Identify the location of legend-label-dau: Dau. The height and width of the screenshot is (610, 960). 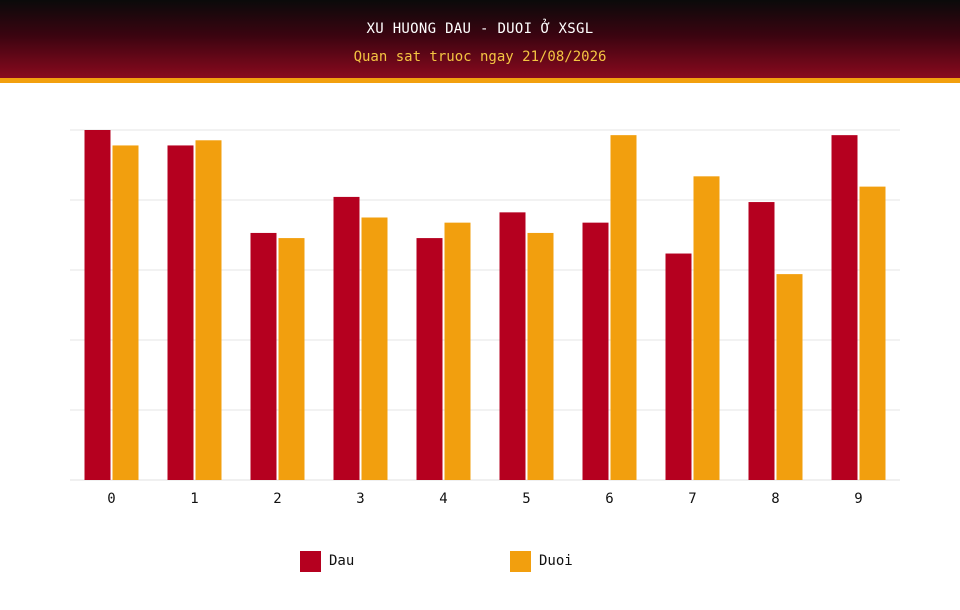
(342, 561).